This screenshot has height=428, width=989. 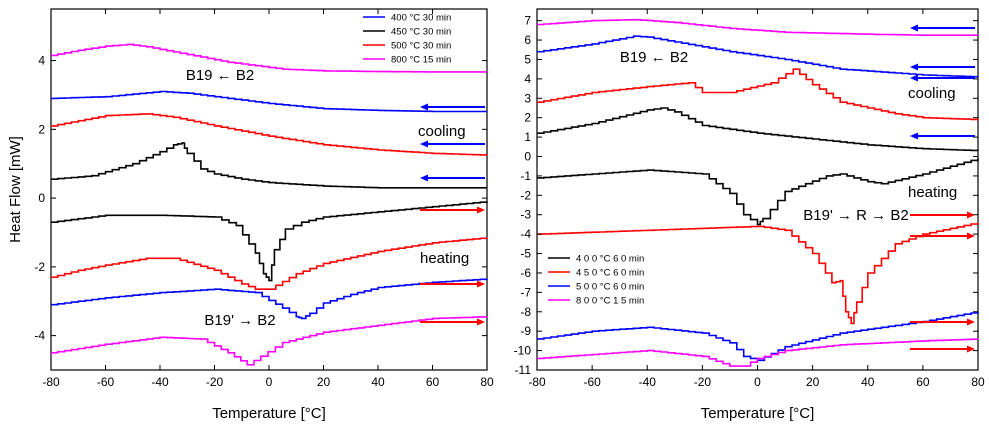 I want to click on legend-label: 450 °C 30 min, so click(x=421, y=32).